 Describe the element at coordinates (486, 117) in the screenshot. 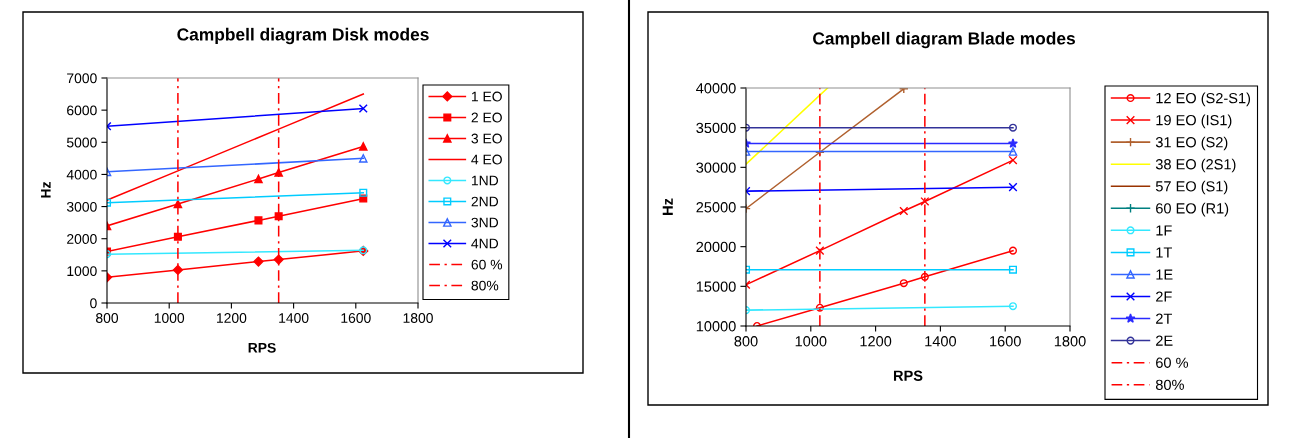

I see `legend-label: 2 EO` at that location.